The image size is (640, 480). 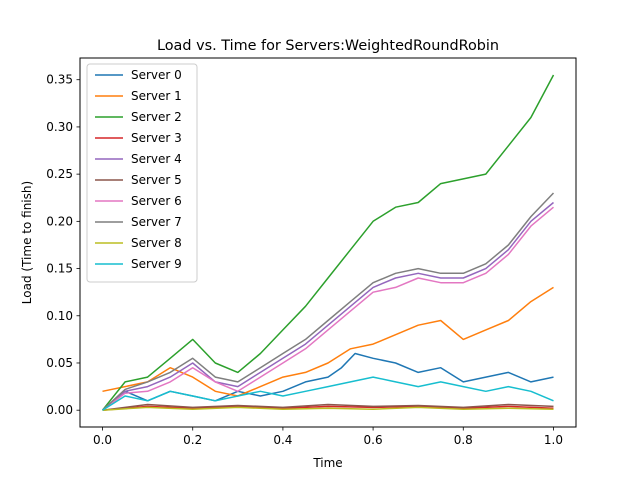 I want to click on legend-label: Server 4, so click(x=156, y=159).